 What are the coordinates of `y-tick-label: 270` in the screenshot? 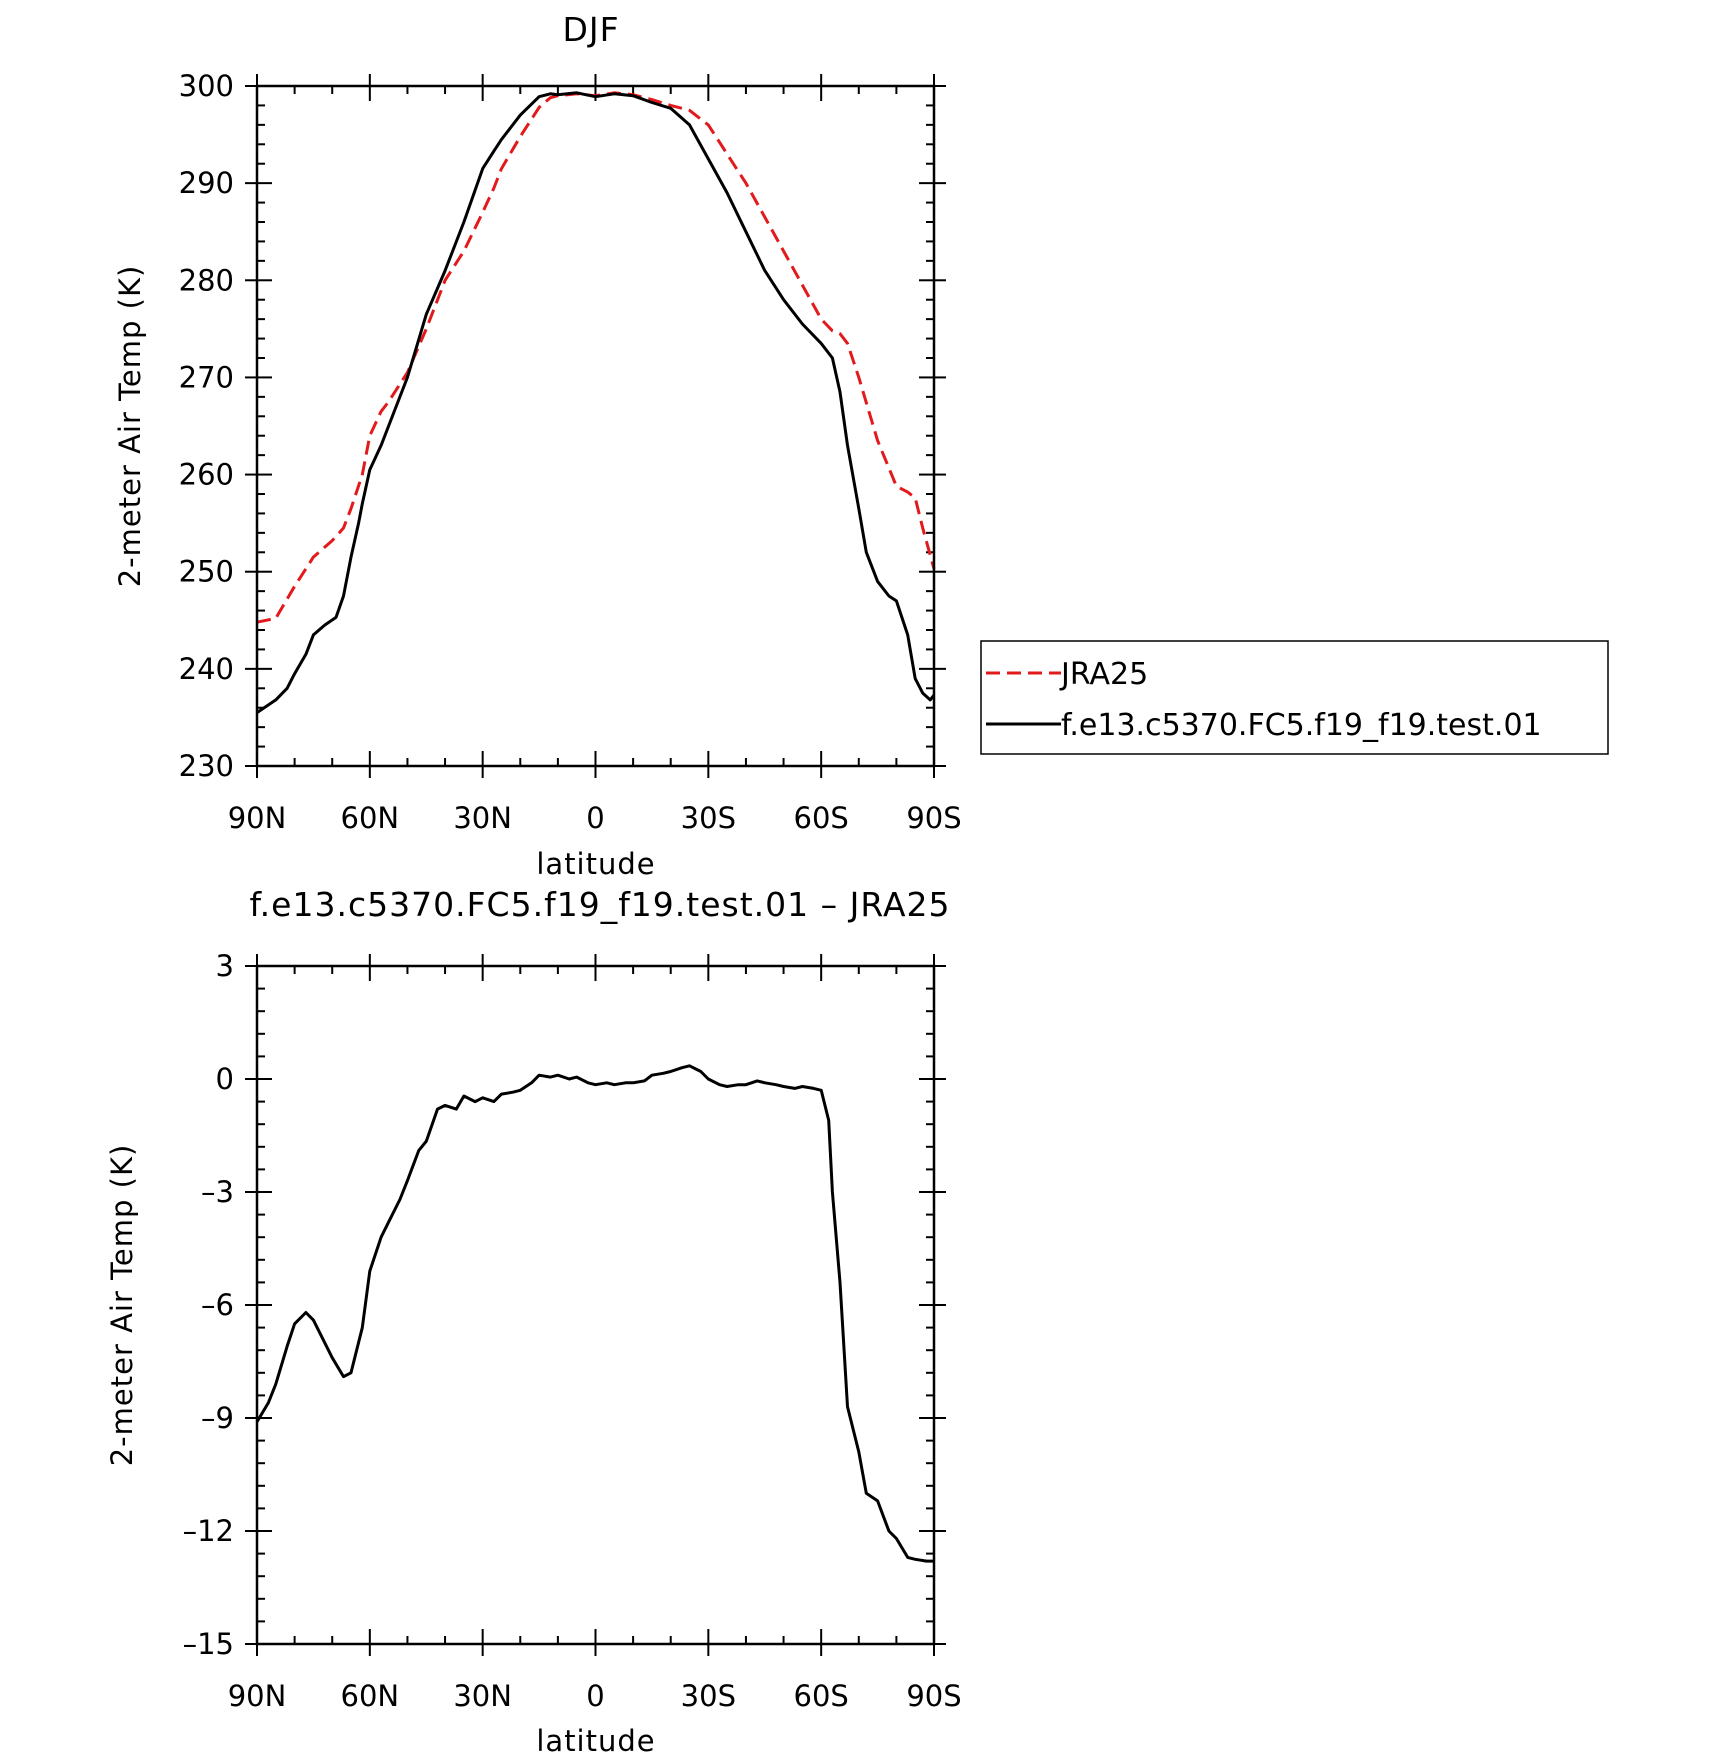 It's located at (206, 377).